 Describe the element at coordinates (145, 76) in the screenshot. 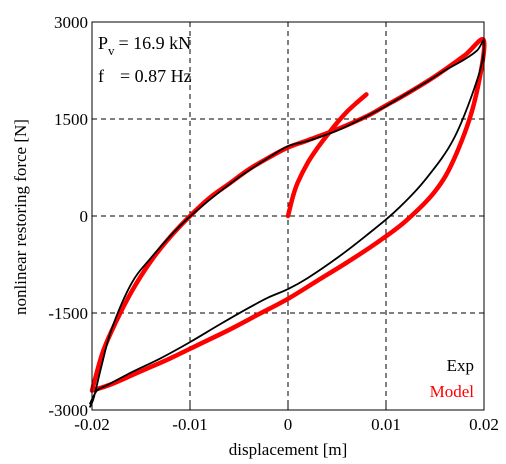

I see `f-annotation: f = 0.87 Hz` at that location.